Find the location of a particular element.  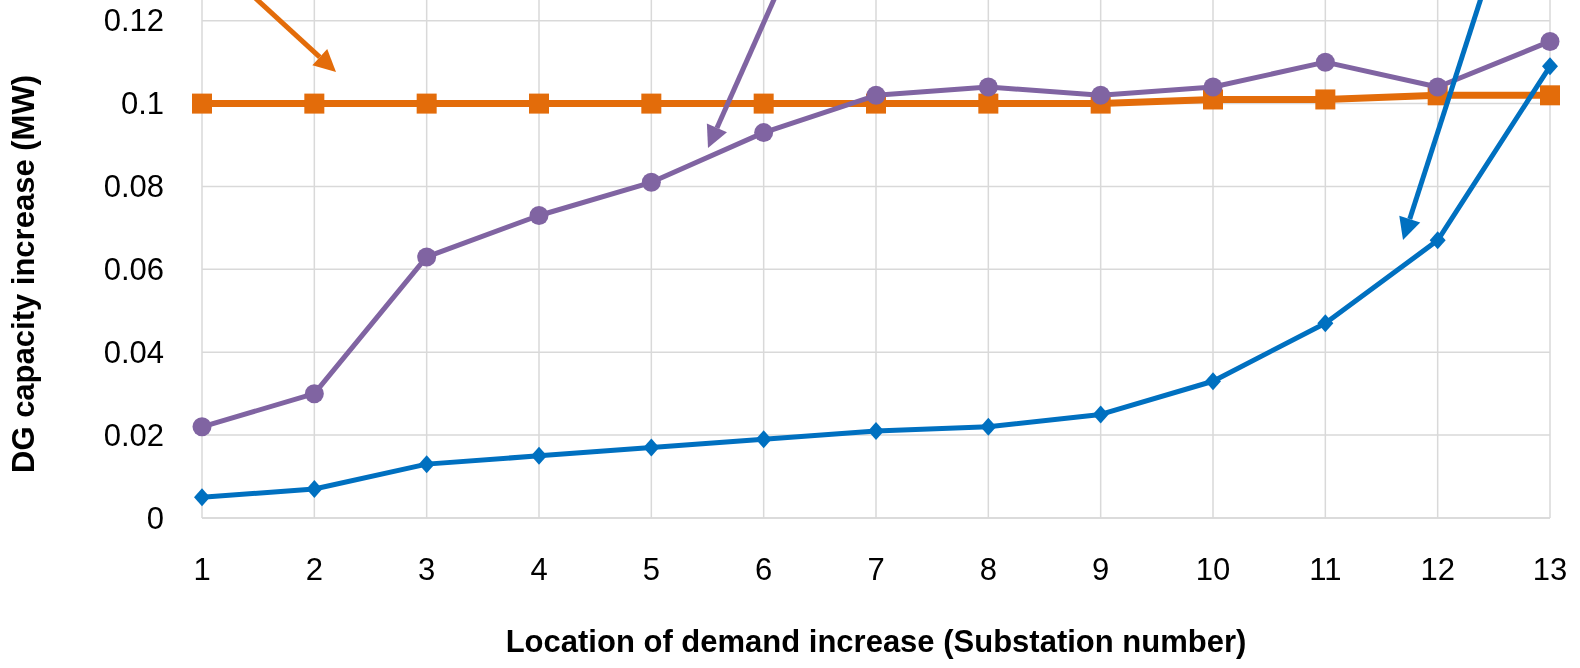

x-tick-label: 6 is located at coordinates (764, 569).